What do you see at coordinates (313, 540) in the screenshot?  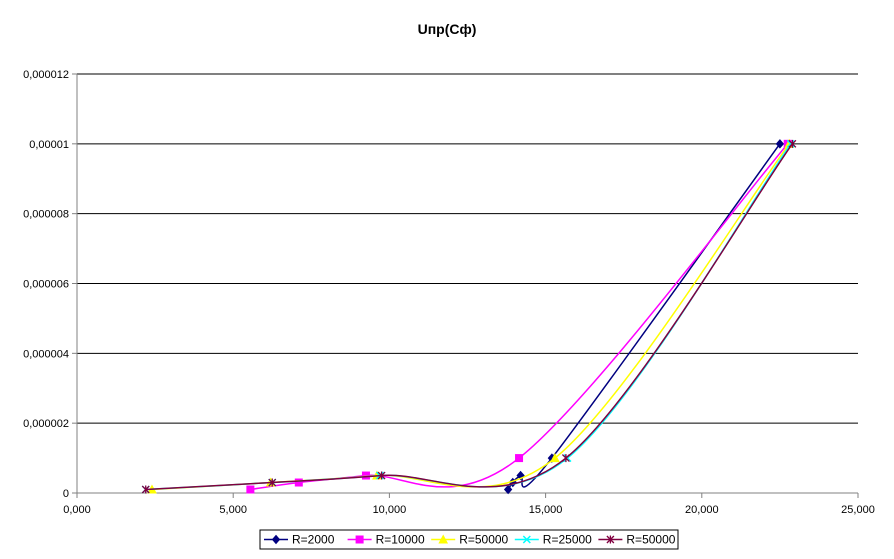 I see `legend-label: R=2000` at bounding box center [313, 540].